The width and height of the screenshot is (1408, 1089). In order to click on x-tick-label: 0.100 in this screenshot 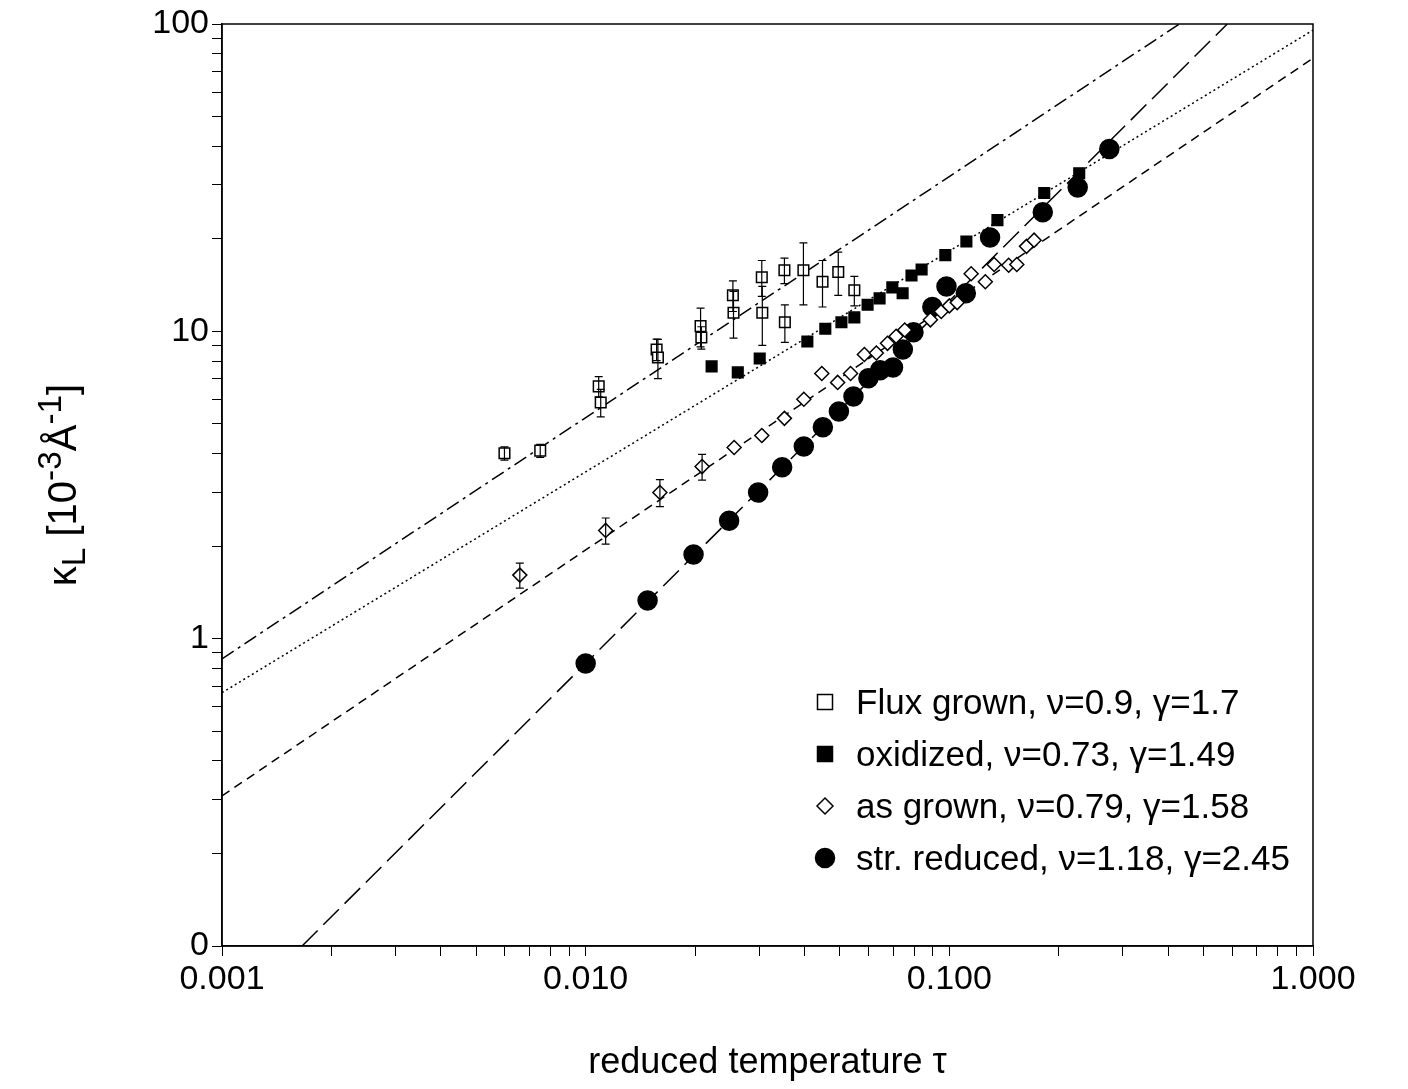, I will do `click(949, 976)`.